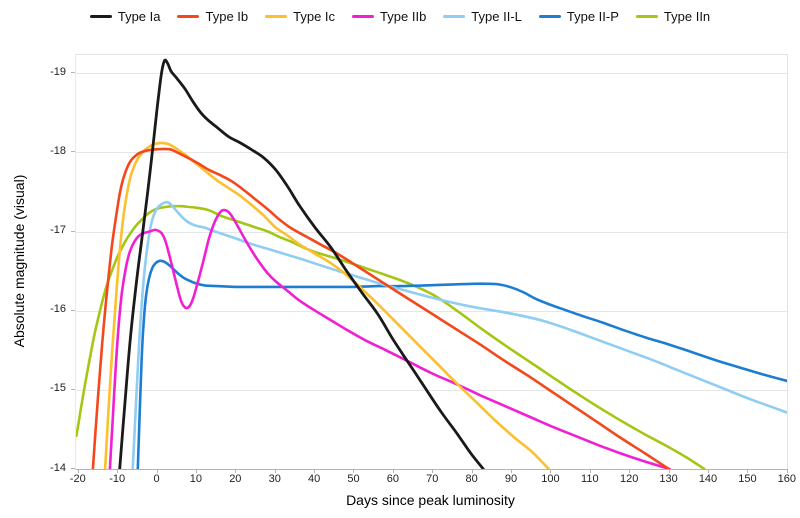 The image size is (800, 518). What do you see at coordinates (592, 16) in the screenshot?
I see `legend-label: Type II-P` at bounding box center [592, 16].